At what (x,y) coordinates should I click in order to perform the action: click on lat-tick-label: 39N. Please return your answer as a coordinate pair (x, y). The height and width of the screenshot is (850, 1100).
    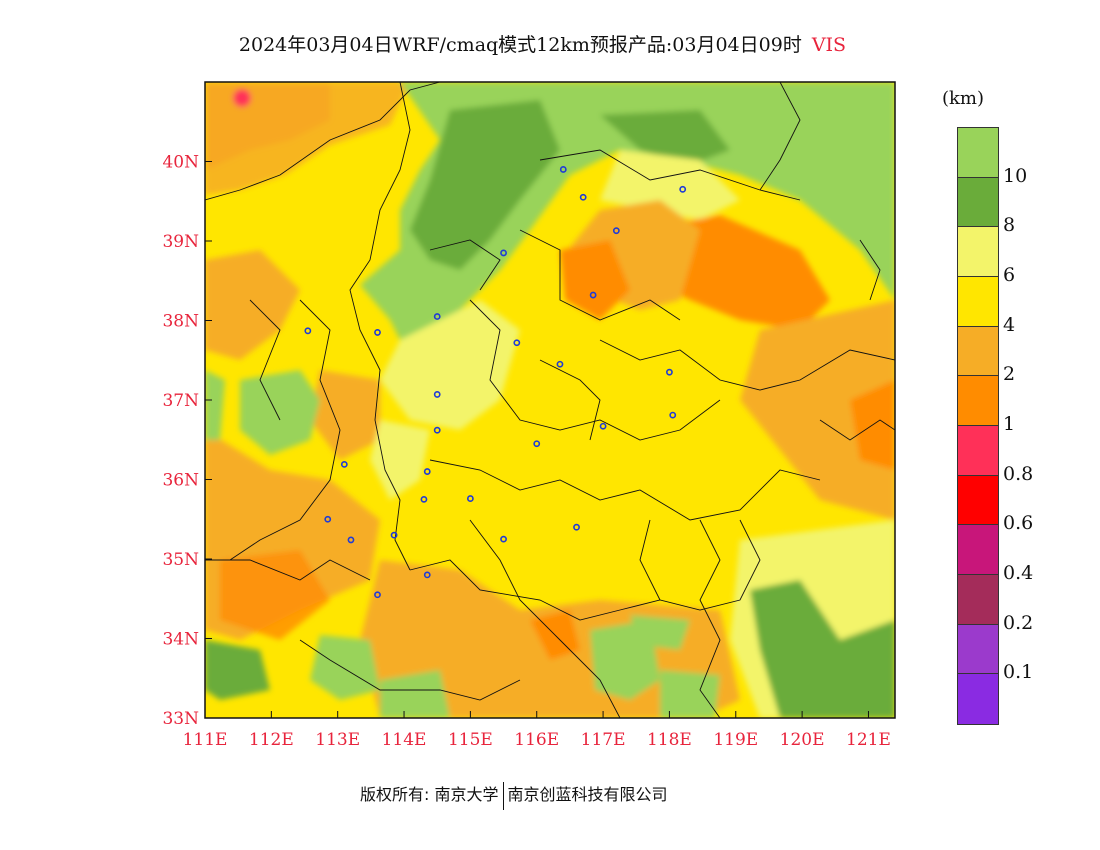
    Looking at the image, I should click on (180, 242).